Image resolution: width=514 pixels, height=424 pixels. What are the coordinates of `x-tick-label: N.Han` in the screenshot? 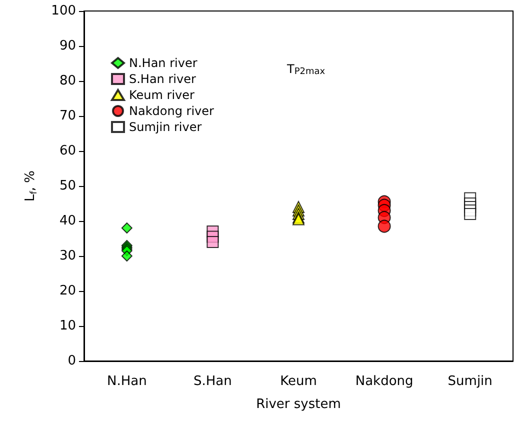 It's located at (126, 381).